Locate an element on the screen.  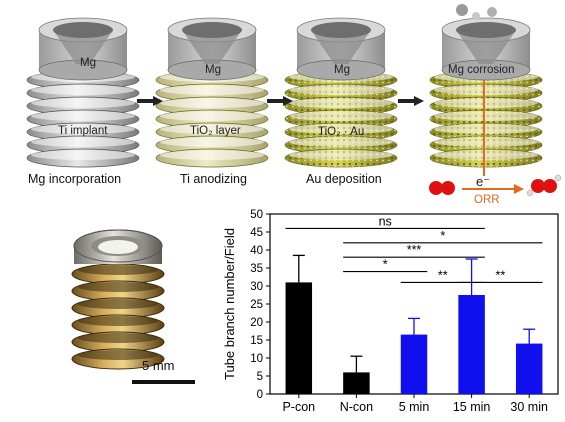
bar-30-min is located at coordinates (529, 368).